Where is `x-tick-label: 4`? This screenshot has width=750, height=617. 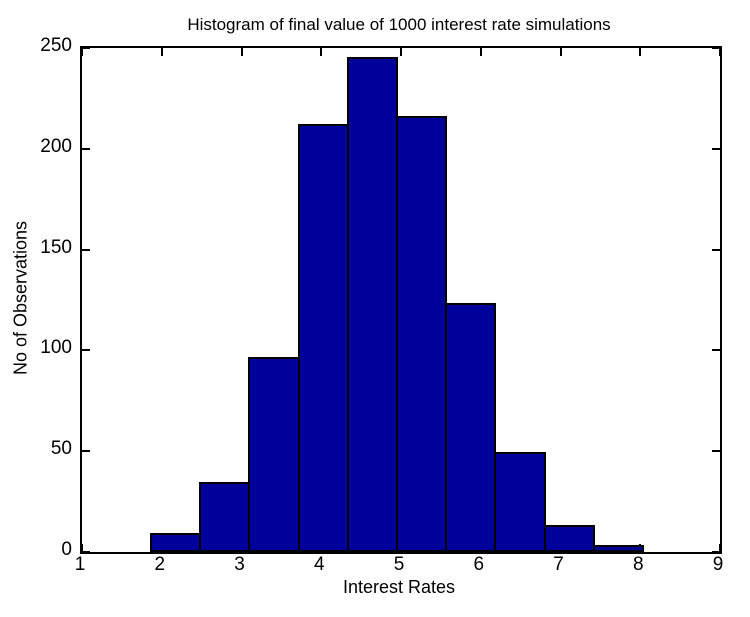 x-tick-label: 4 is located at coordinates (319, 564).